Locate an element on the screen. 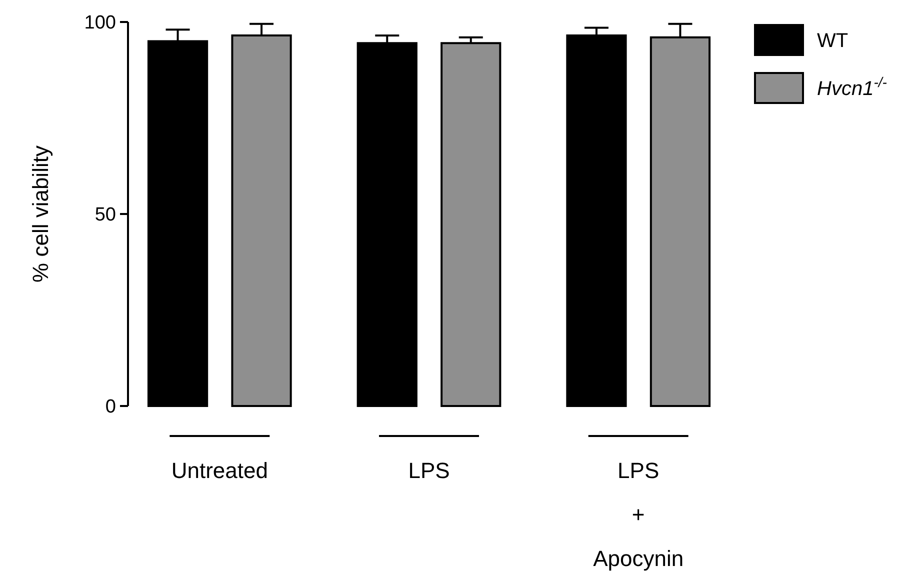  x-tick-label: LPS + Apocynin is located at coordinates (638, 514).